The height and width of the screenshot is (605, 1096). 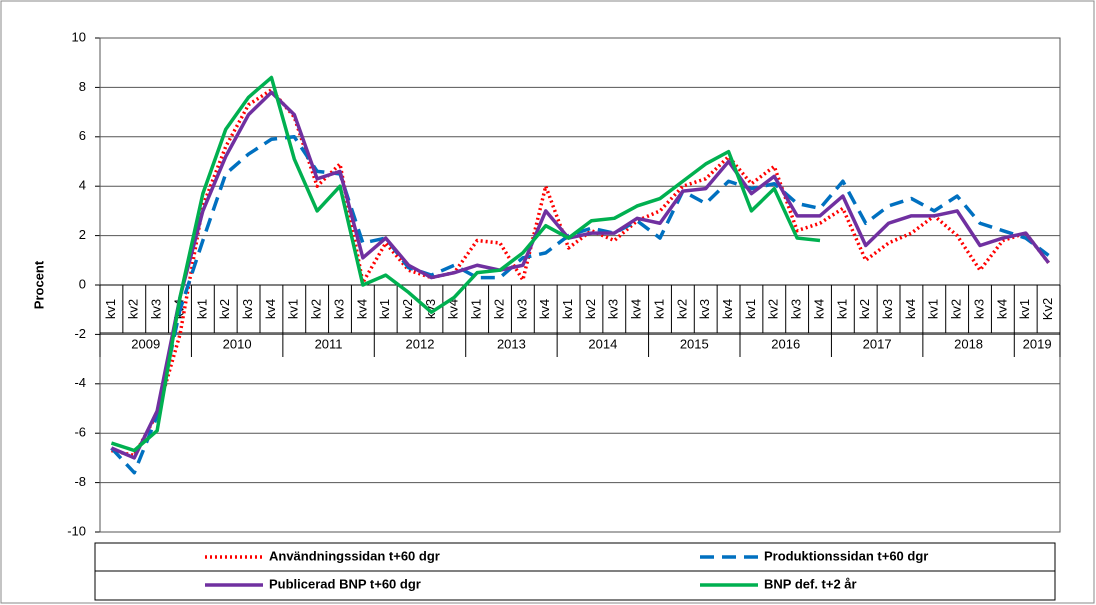 What do you see at coordinates (82, 135) in the screenshot?
I see `y-tick-label: 6` at bounding box center [82, 135].